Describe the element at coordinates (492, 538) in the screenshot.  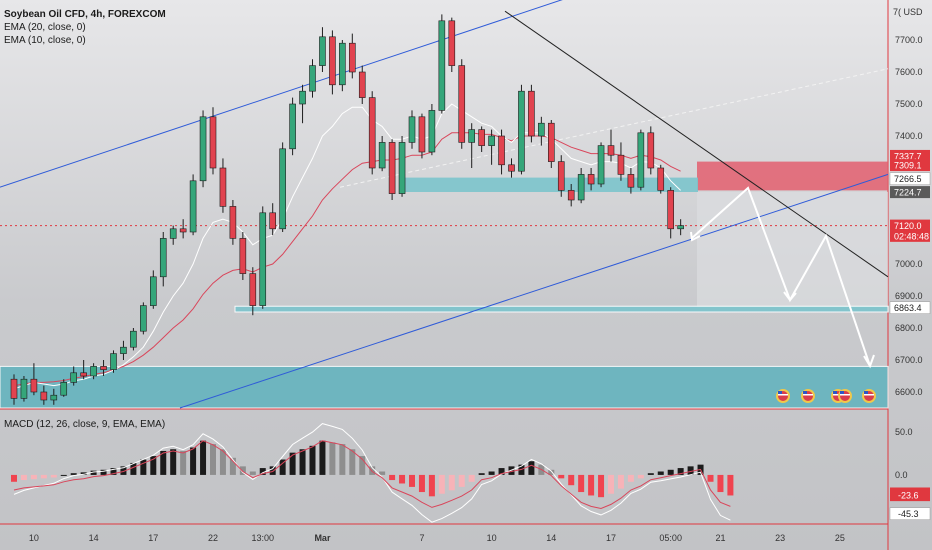
I see `time-tick-label: 10` at that location.